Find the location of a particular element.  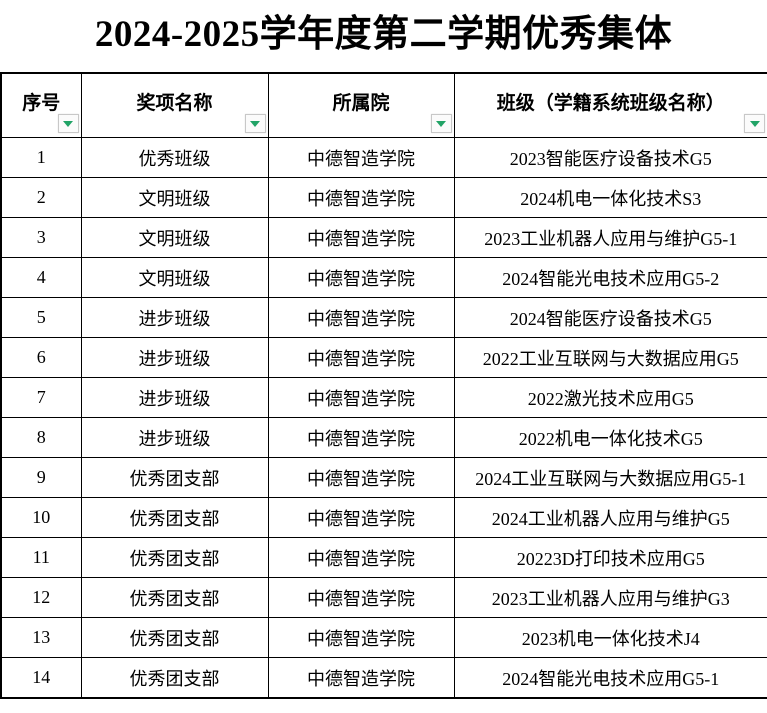

cell-no: 13 is located at coordinates (41, 637).